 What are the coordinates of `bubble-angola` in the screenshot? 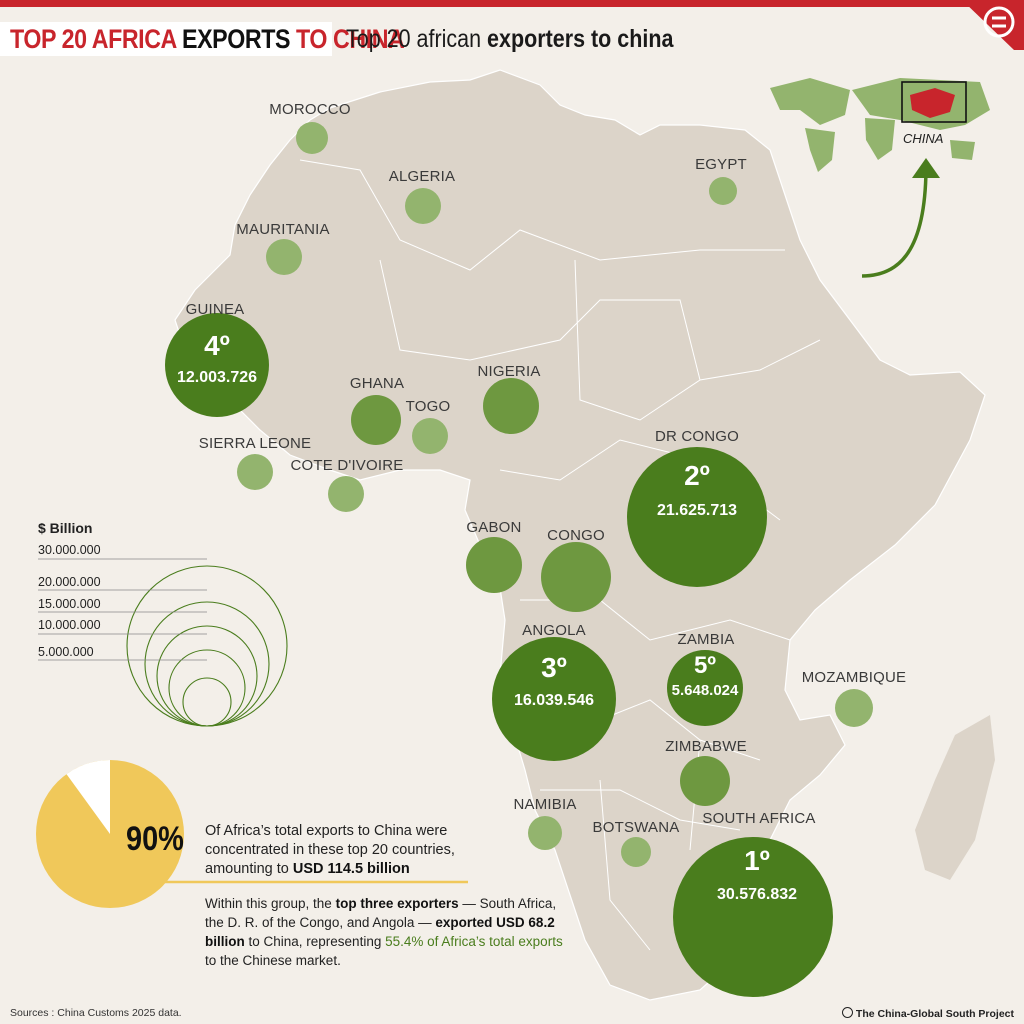 It's located at (554, 699).